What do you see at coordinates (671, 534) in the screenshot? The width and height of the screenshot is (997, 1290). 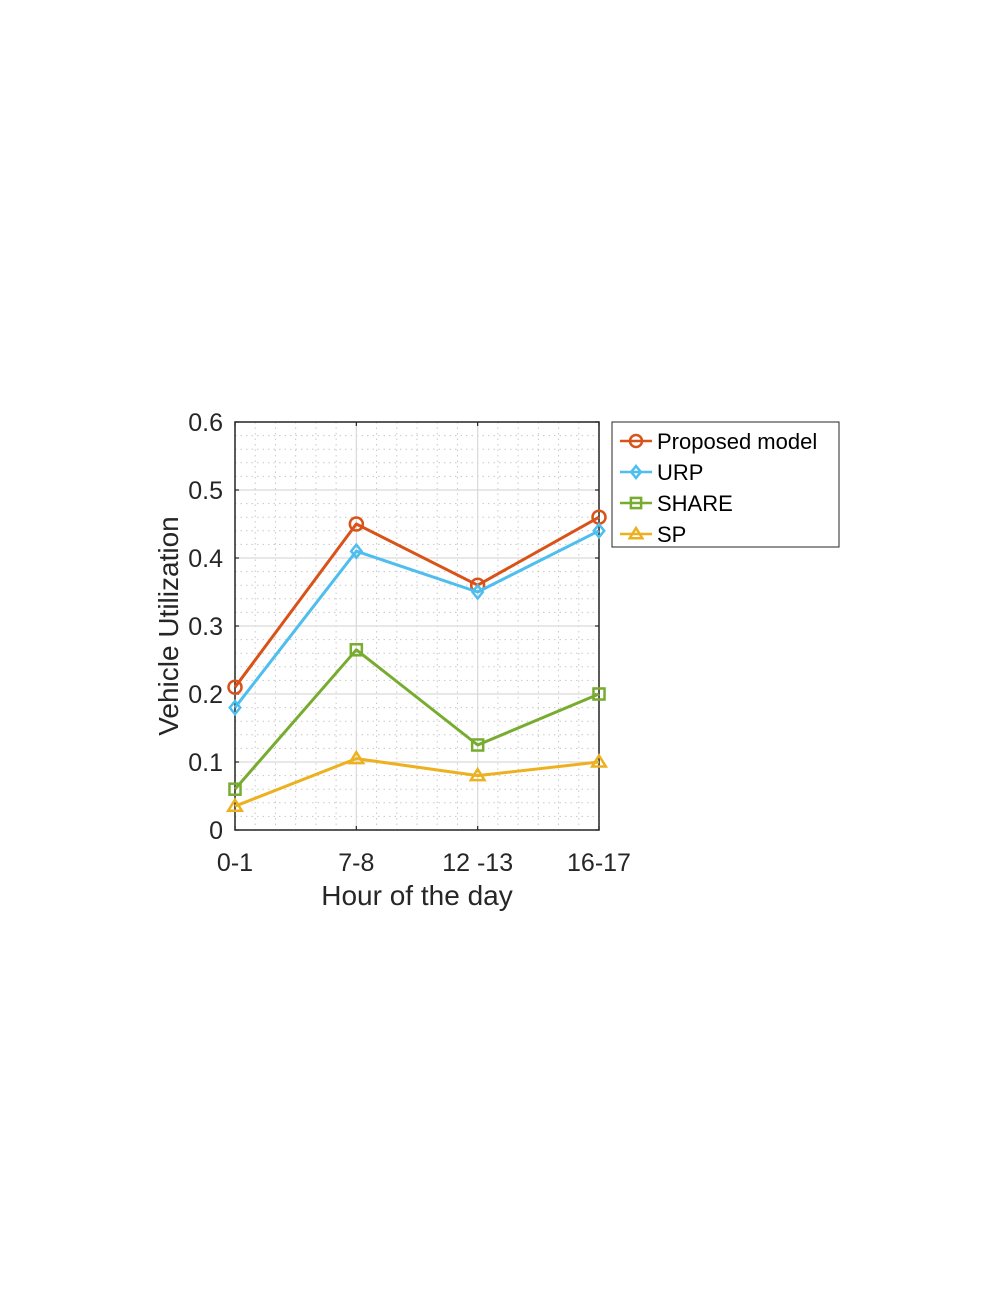 I see `legend-label: SP` at bounding box center [671, 534].